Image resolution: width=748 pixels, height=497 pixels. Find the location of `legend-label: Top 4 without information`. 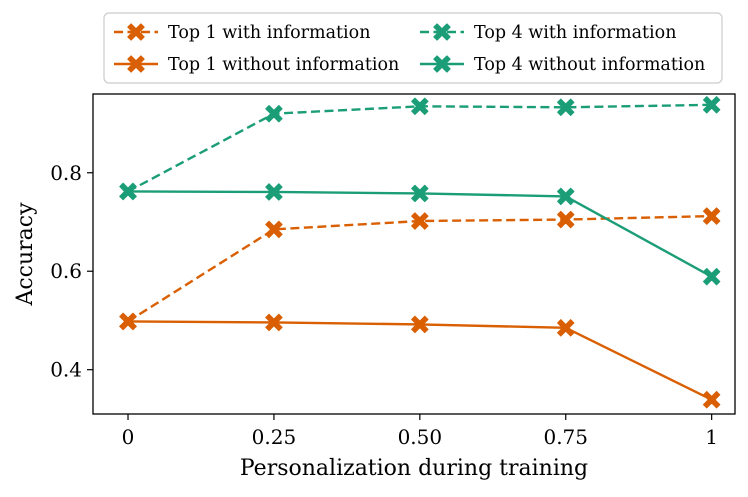

legend-label: Top 4 without information is located at coordinates (589, 65).